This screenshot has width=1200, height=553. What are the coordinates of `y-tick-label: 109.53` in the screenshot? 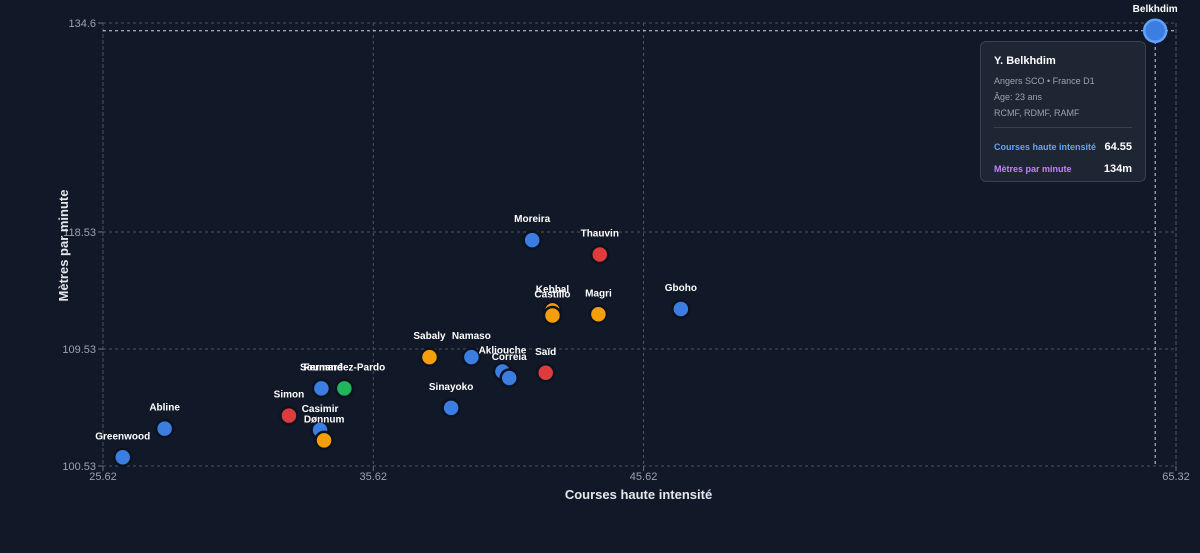 It's located at (79, 350).